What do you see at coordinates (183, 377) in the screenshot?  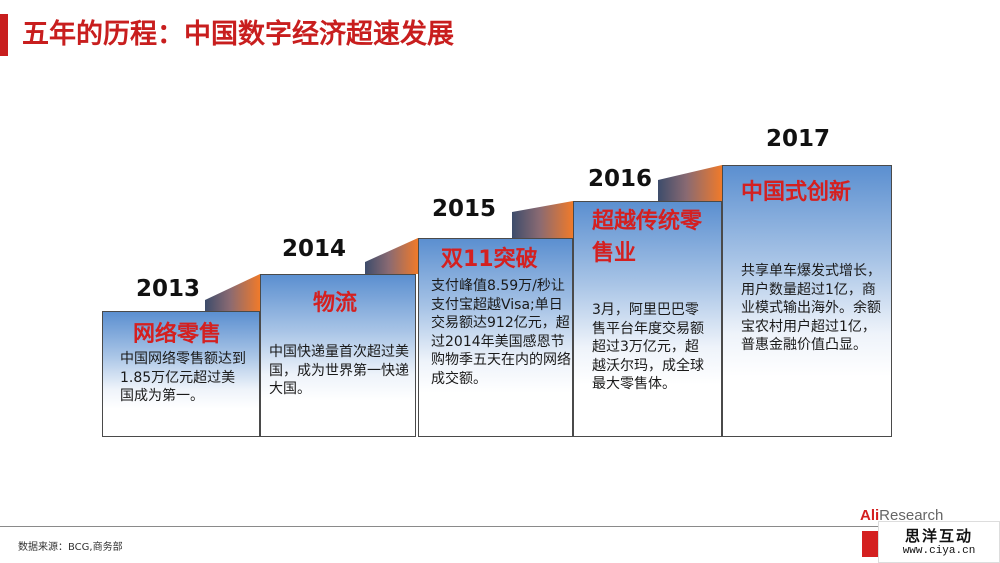 I see `step-body-2013: 中国网络零售额达到1.85万亿元超过美国成为第一。` at bounding box center [183, 377].